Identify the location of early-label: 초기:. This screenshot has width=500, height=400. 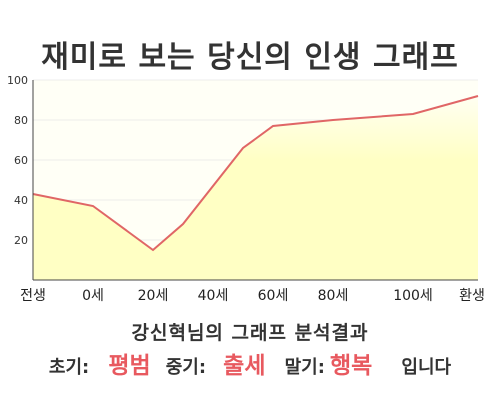
(69, 367).